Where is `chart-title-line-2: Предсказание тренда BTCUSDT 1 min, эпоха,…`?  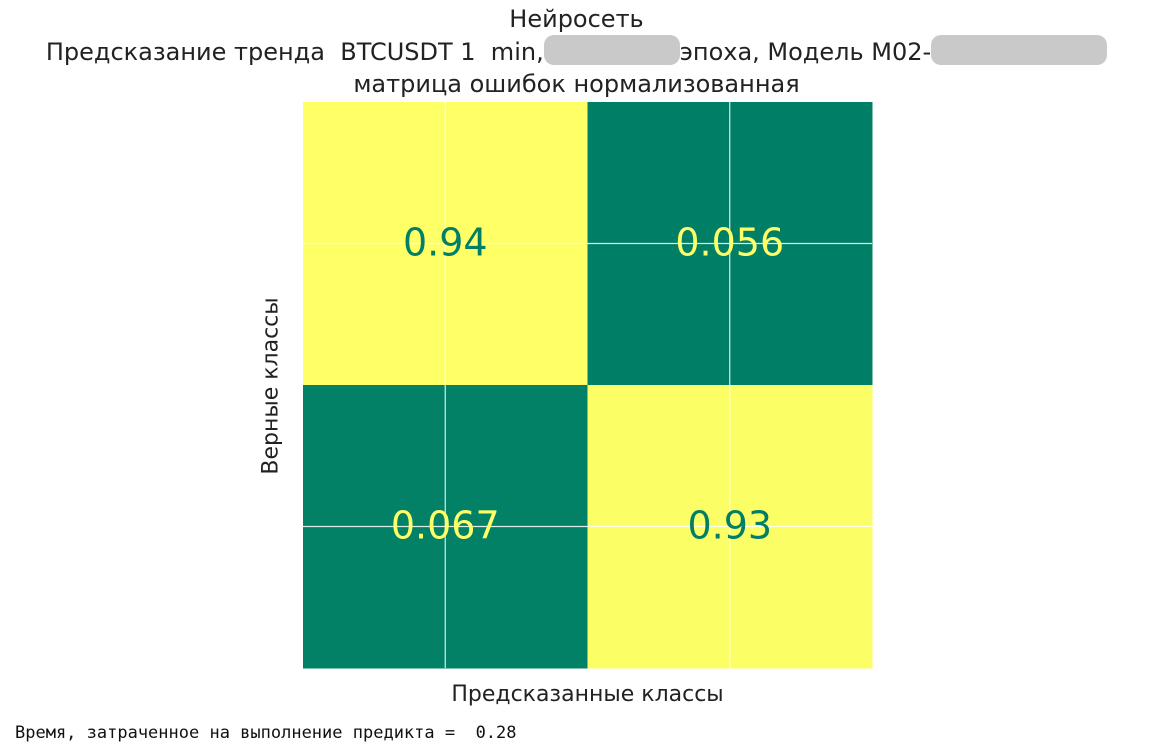
chart-title-line-2: Предсказание тренда BTCUSDT 1 min, эпоха,… is located at coordinates (576, 50).